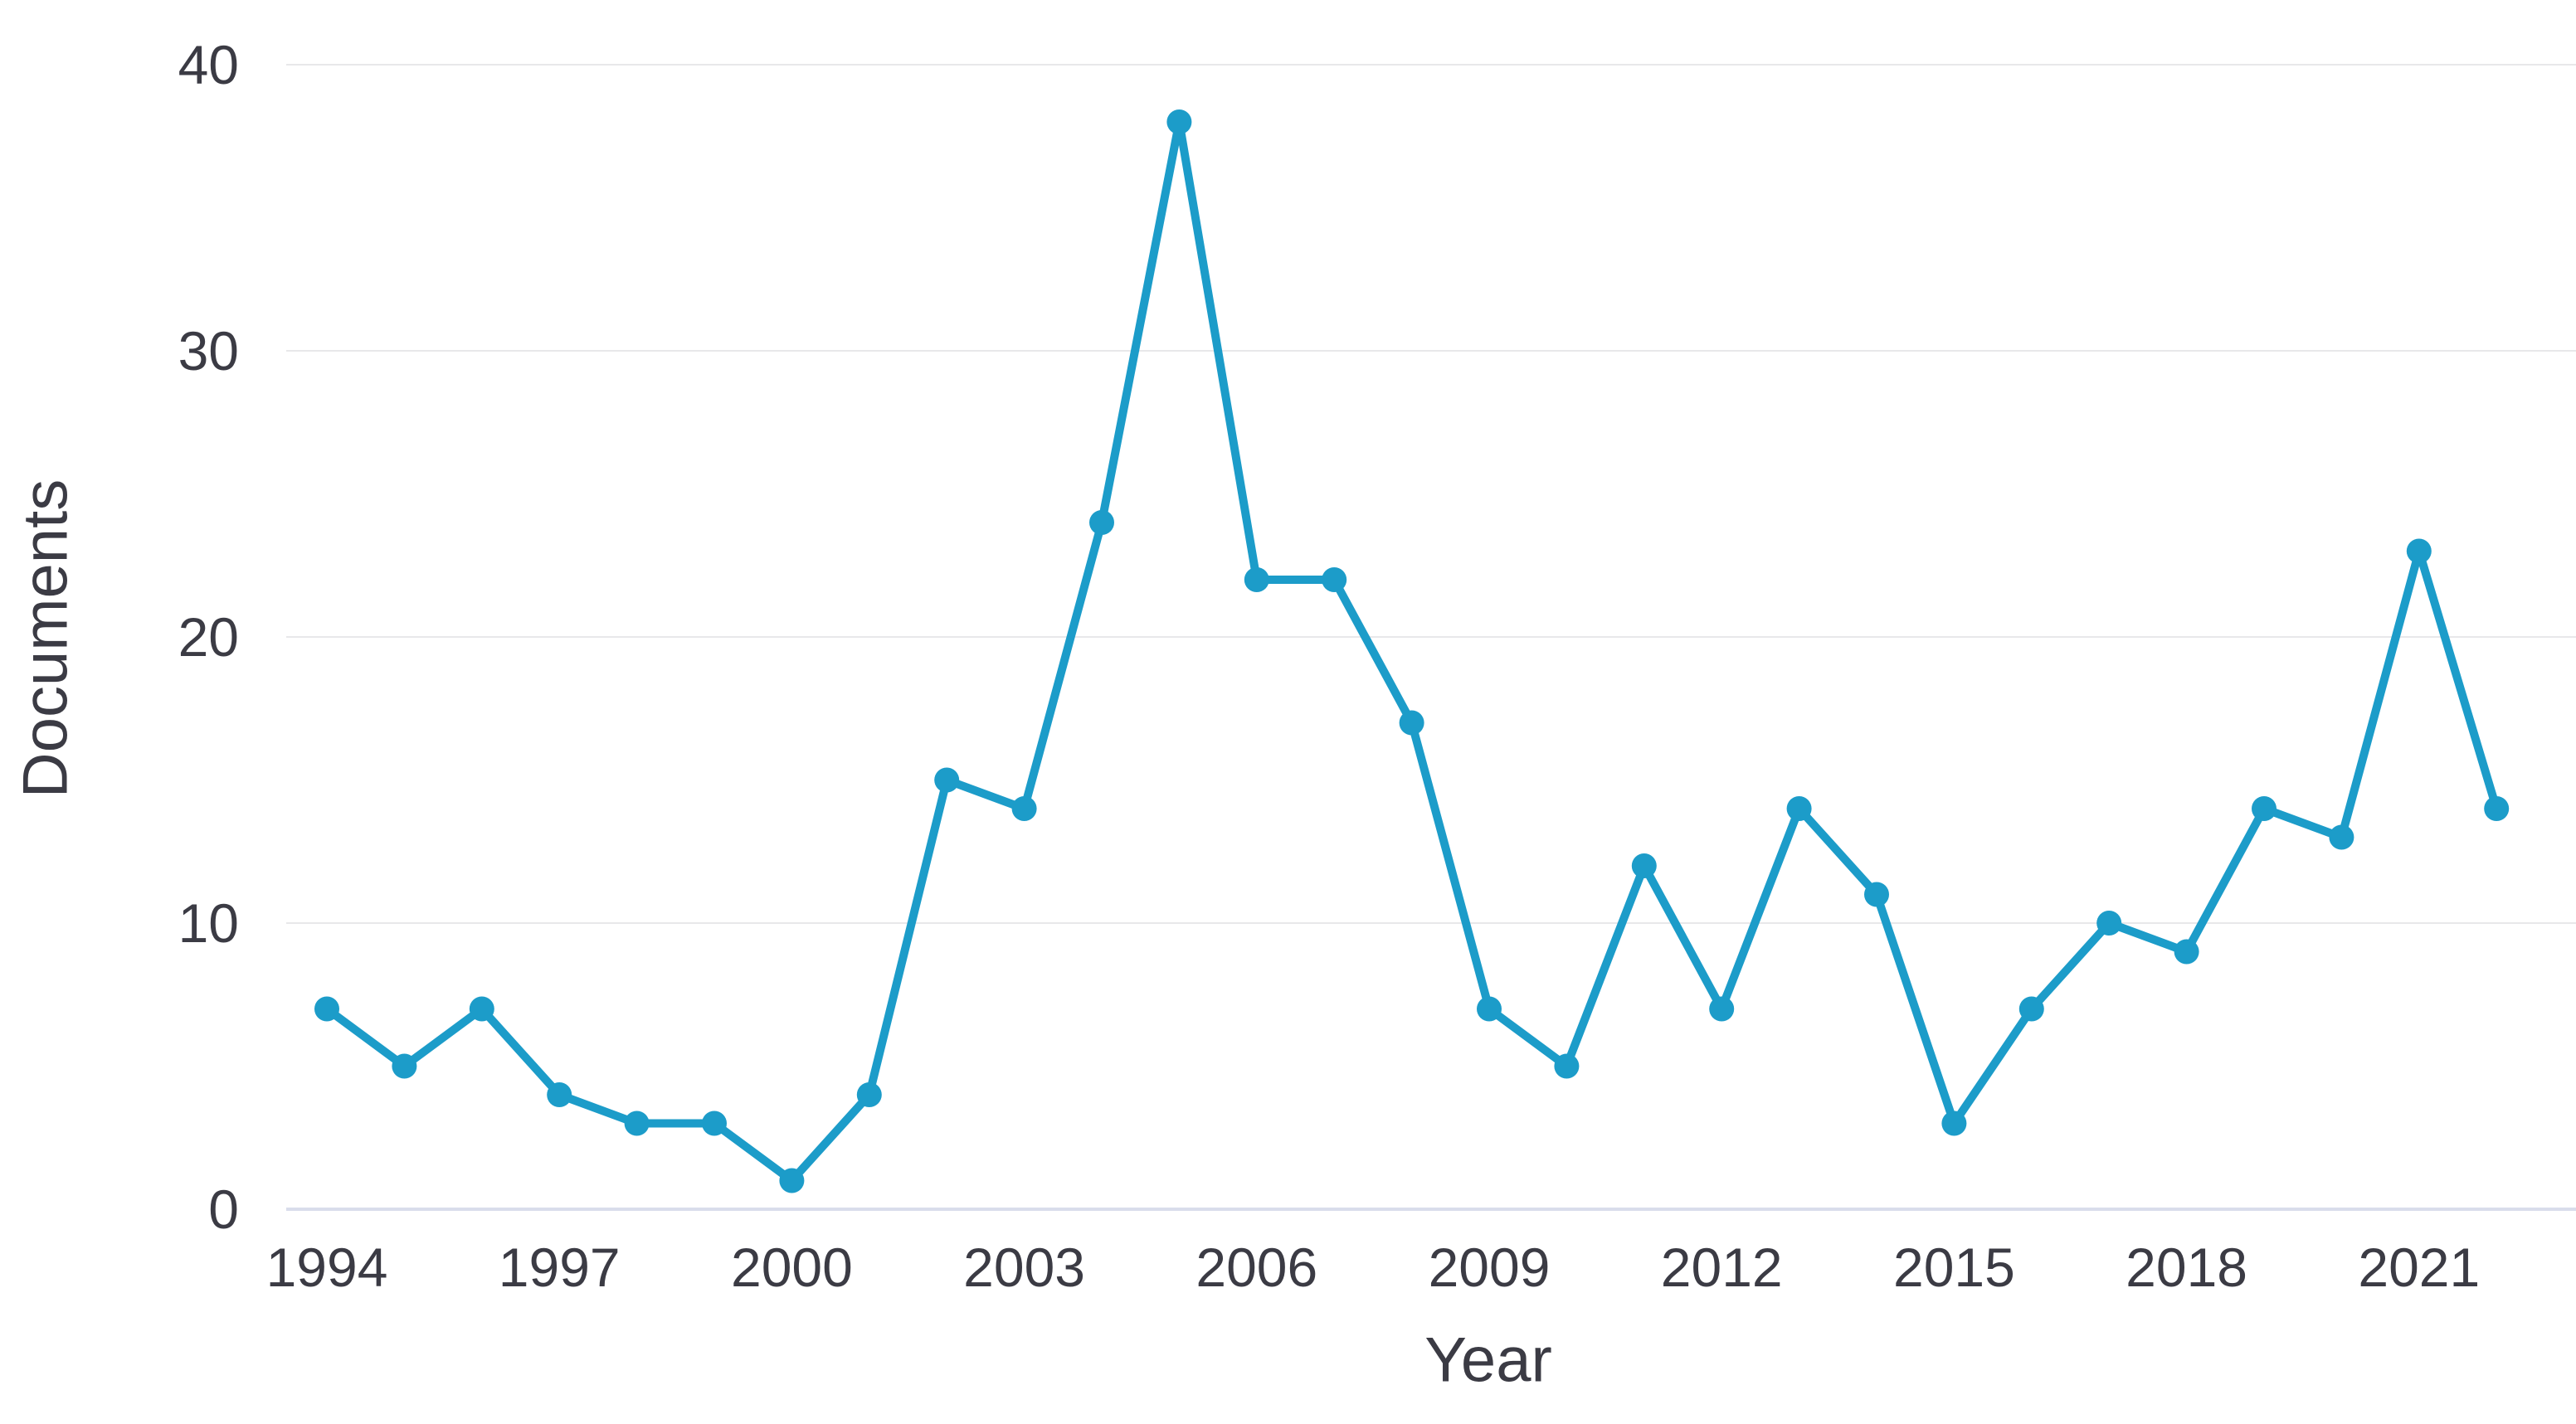 Image resolution: width=2576 pixels, height=1424 pixels. Describe the element at coordinates (326, 1009) in the screenshot. I see `data-point-1994` at that location.